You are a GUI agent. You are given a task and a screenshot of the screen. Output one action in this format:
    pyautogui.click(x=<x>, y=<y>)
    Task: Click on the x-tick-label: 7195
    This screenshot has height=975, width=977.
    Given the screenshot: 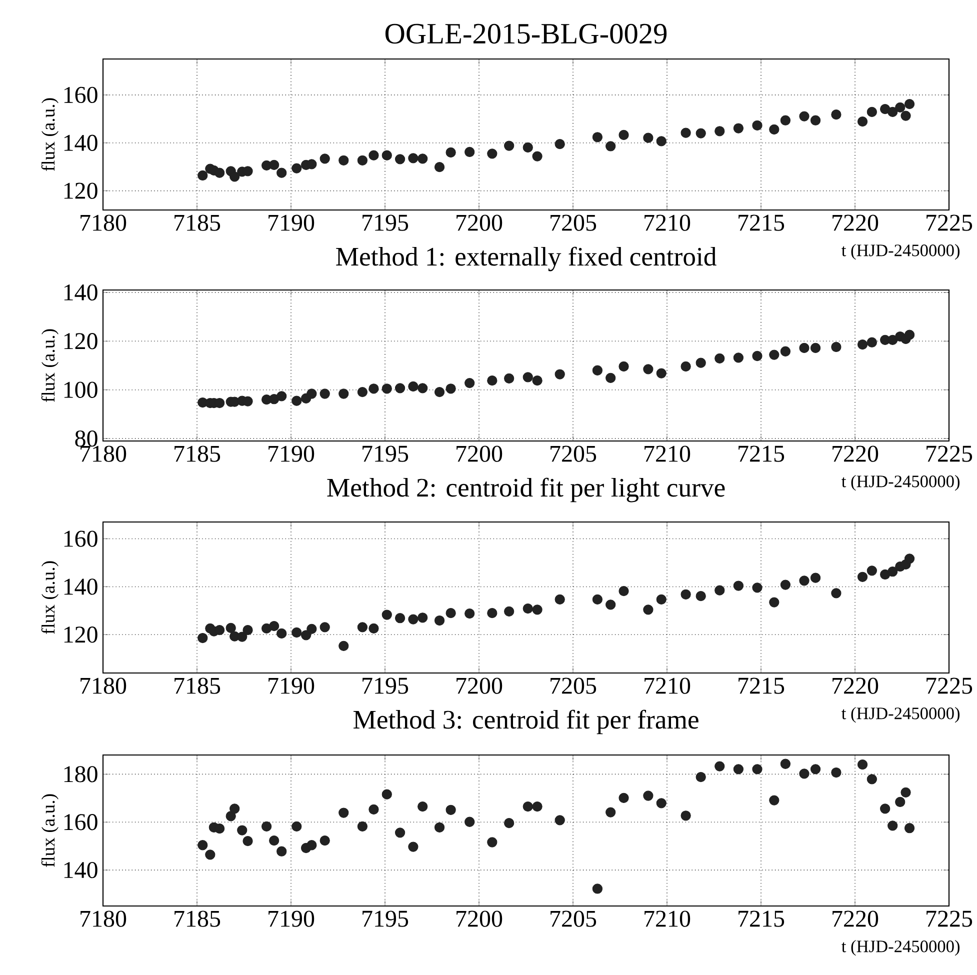 What is the action you would take?
    pyautogui.click(x=385, y=918)
    